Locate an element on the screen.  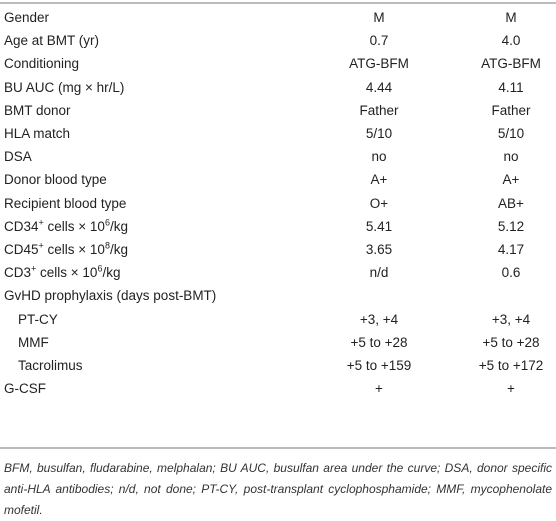
label-text: BMT donor is located at coordinates (37, 110).